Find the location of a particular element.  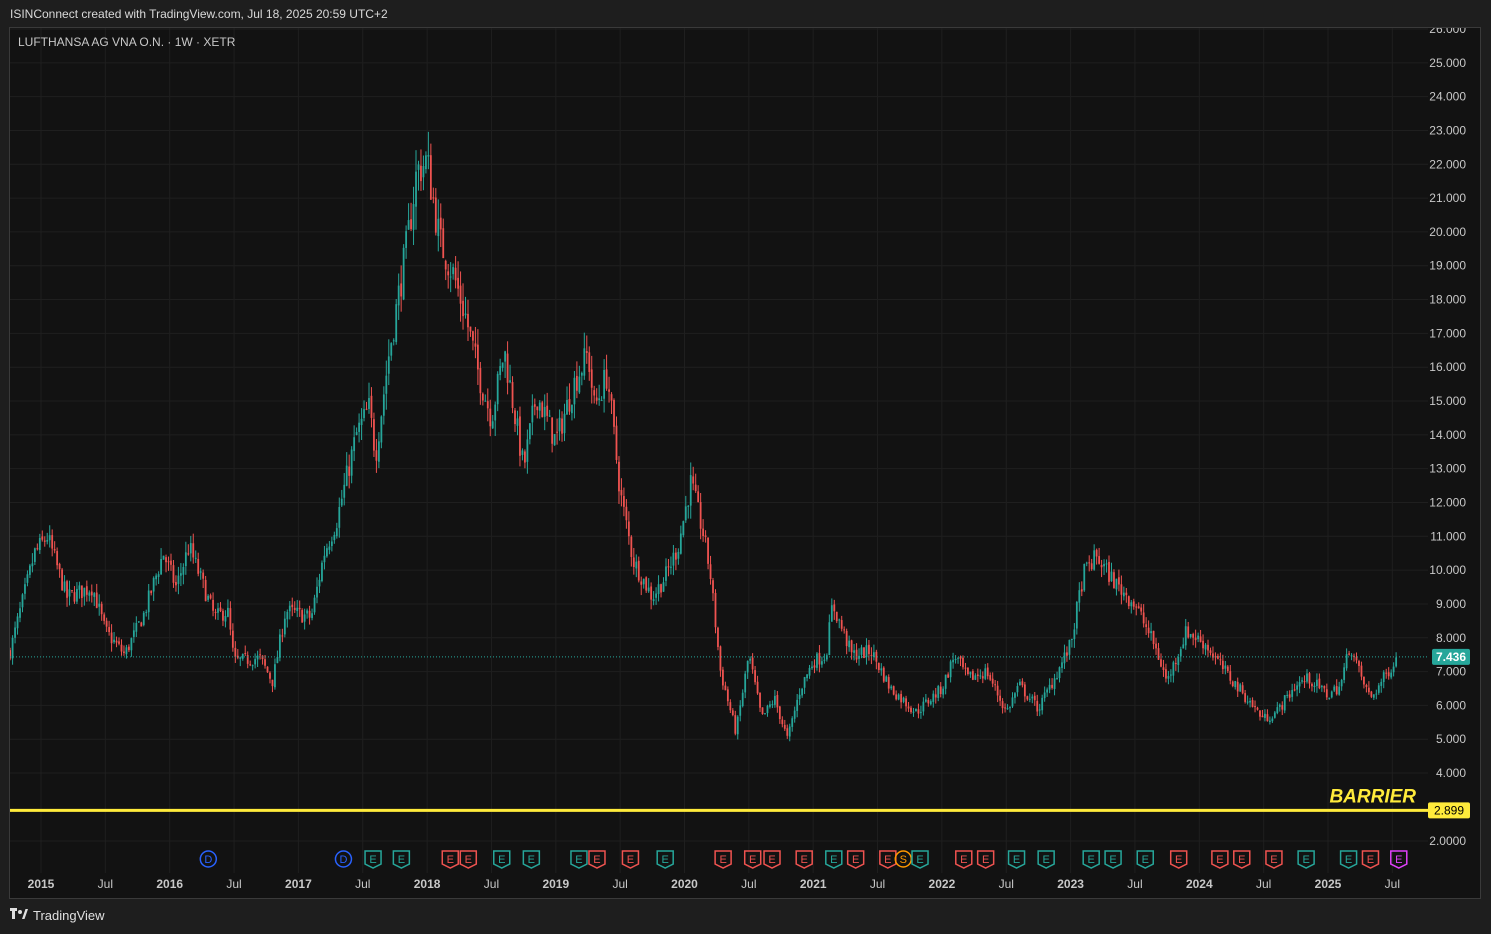

y-tick-label: 14.000 is located at coordinates (1447, 435).